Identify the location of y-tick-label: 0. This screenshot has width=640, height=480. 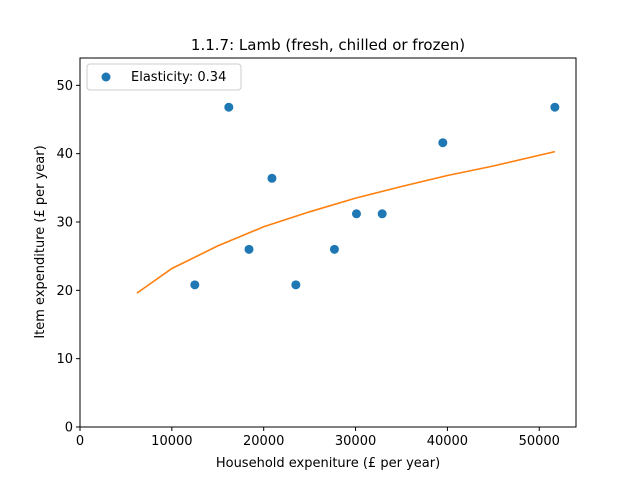
(69, 428).